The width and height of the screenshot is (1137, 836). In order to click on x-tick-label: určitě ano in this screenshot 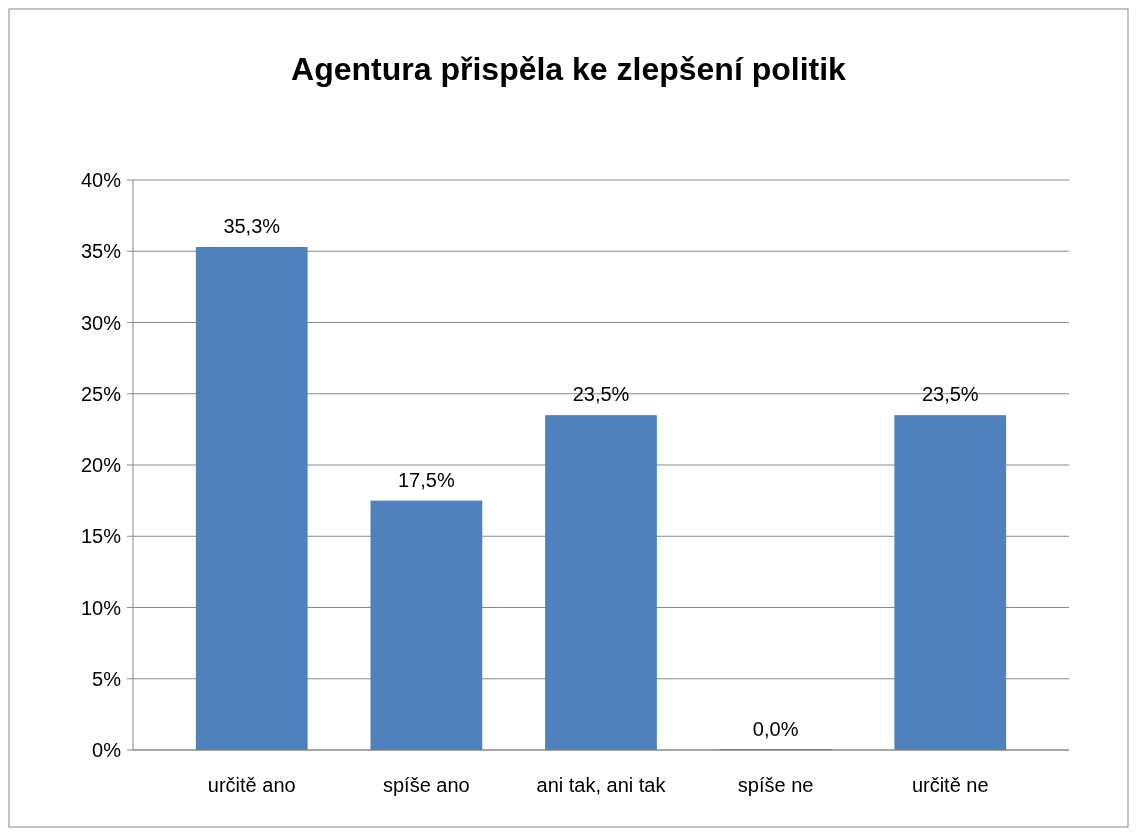, I will do `click(251, 785)`.